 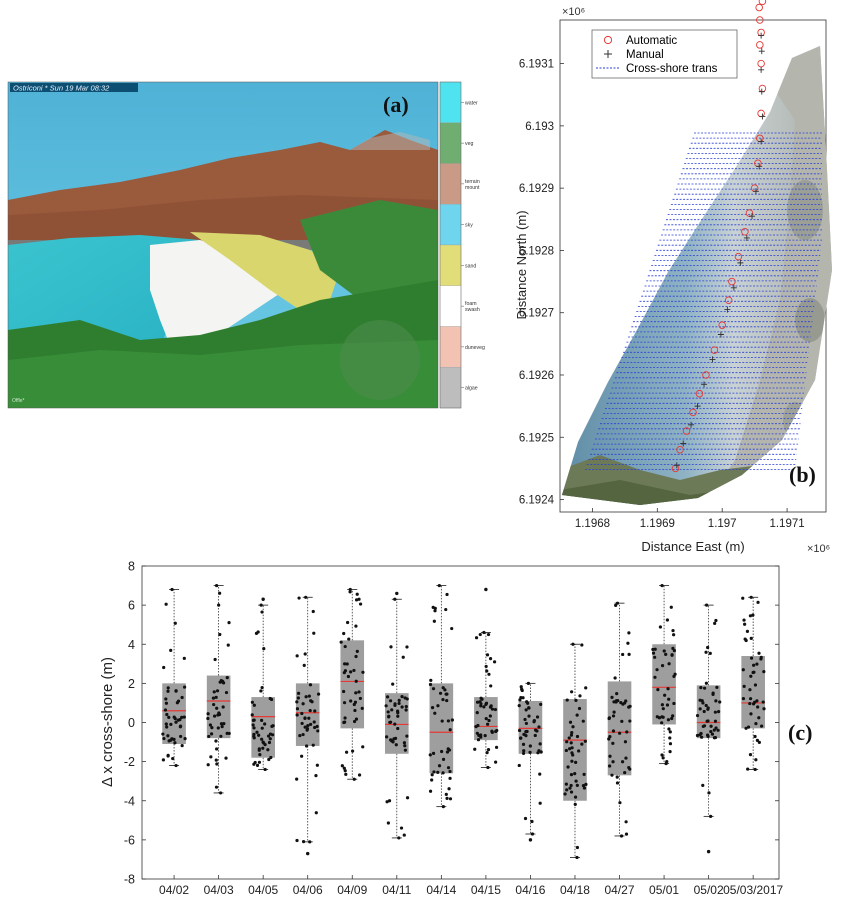 I want to click on legend-swatch-veg, so click(x=450, y=143).